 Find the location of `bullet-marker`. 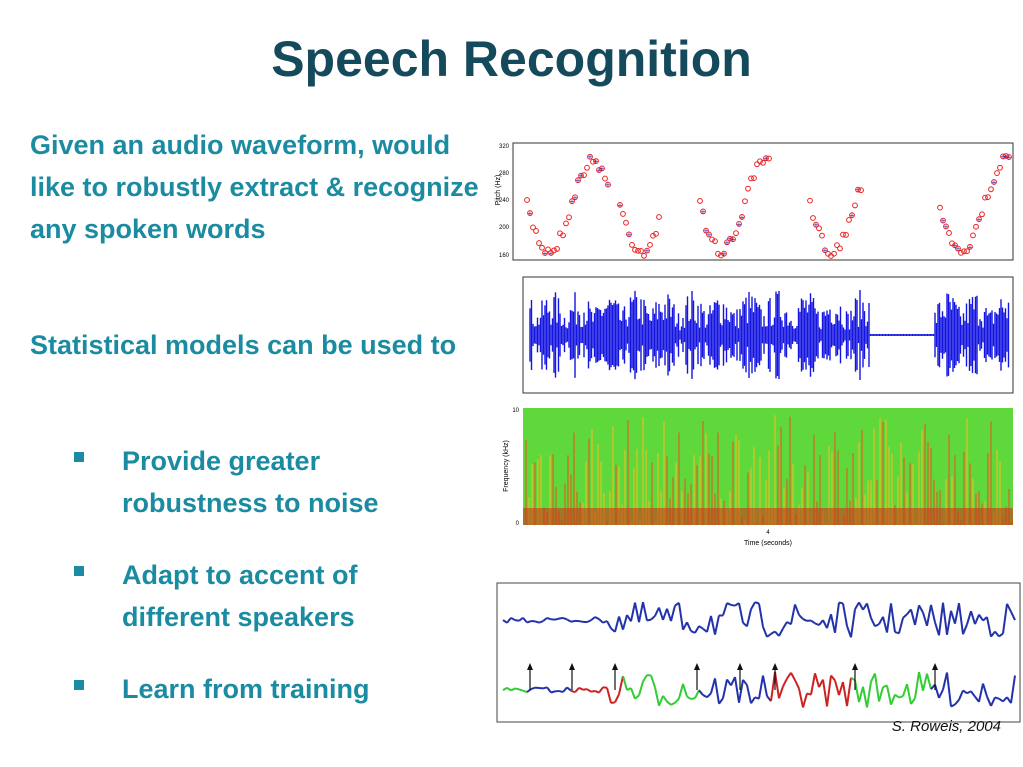

bullet-marker is located at coordinates (79, 685).